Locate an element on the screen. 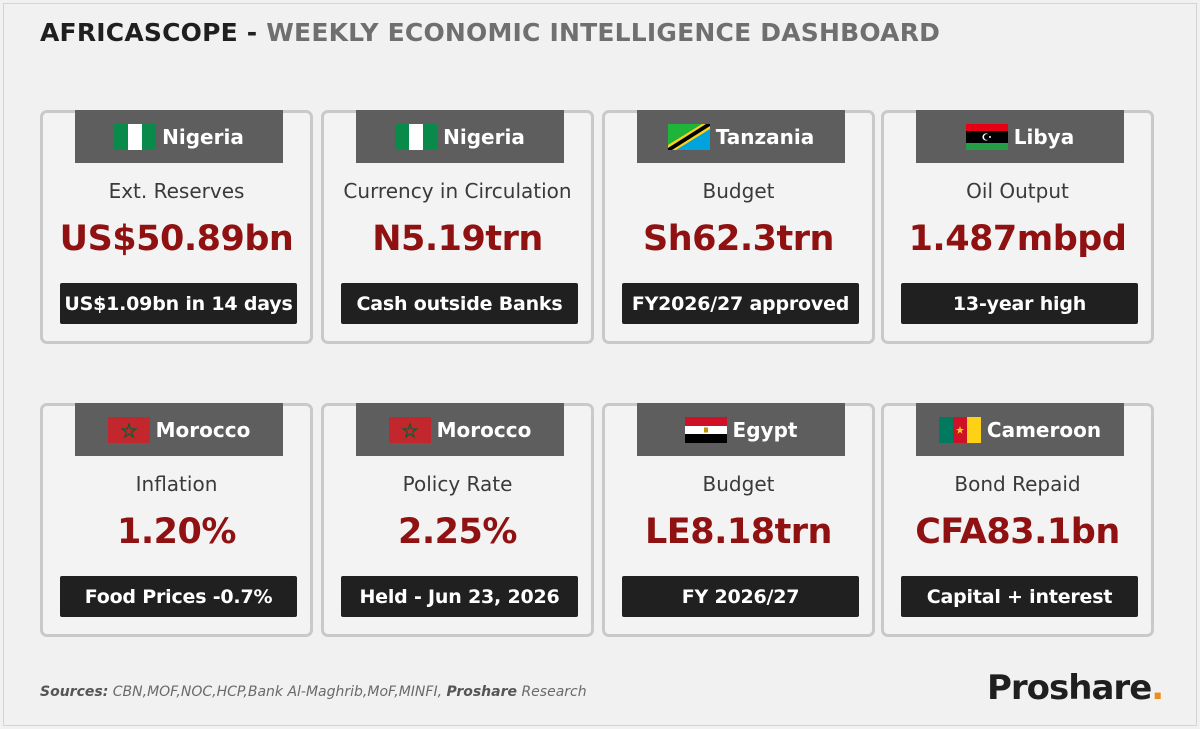 The width and height of the screenshot is (1200, 729). country-name: Libya is located at coordinates (1044, 136).